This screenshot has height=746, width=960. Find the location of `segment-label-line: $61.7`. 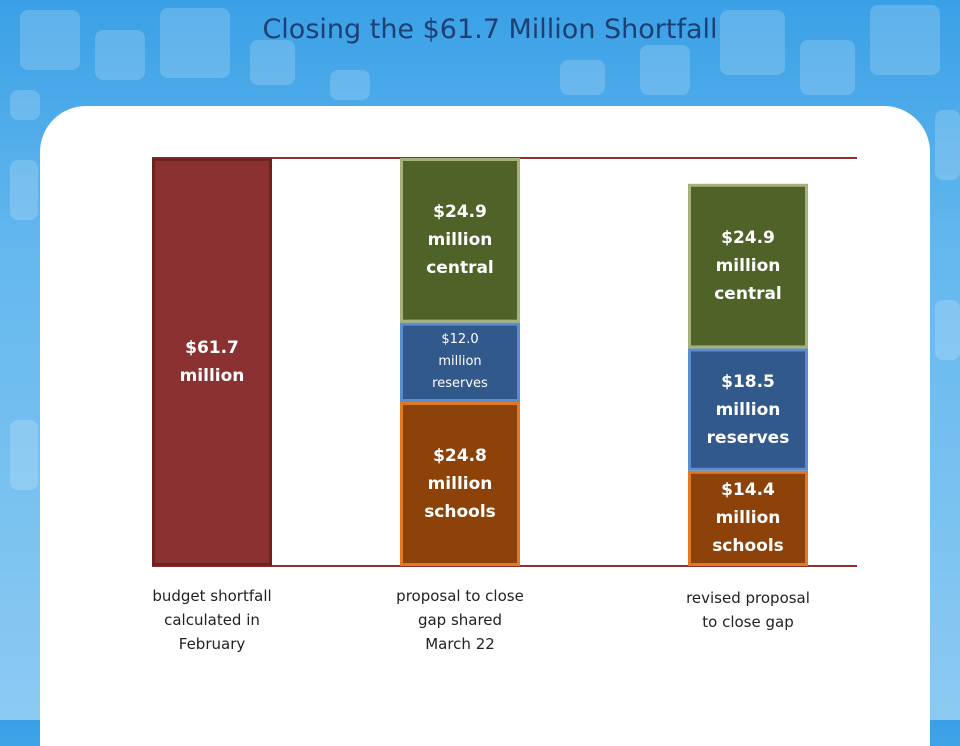

segment-label-line: $61.7 is located at coordinates (212, 348).